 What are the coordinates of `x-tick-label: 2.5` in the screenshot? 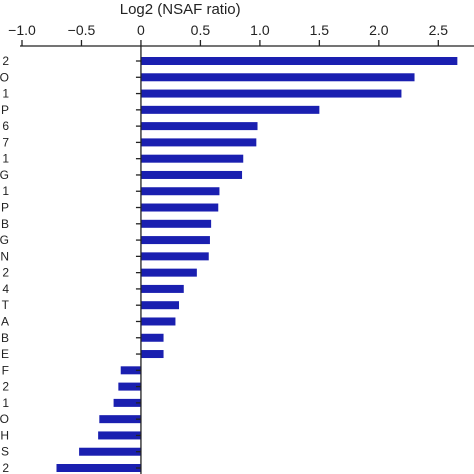 It's located at (439, 30).